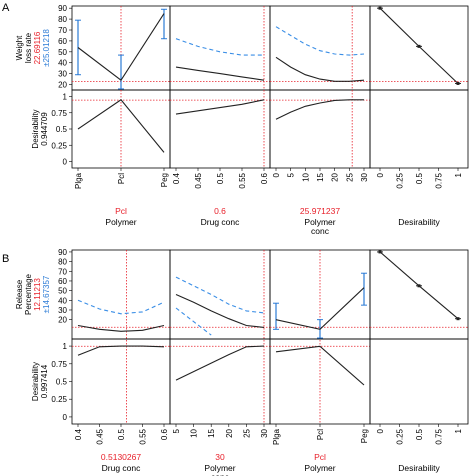 The image size is (474, 476). I want to click on x-tick-label: 10, so click(305, 176).